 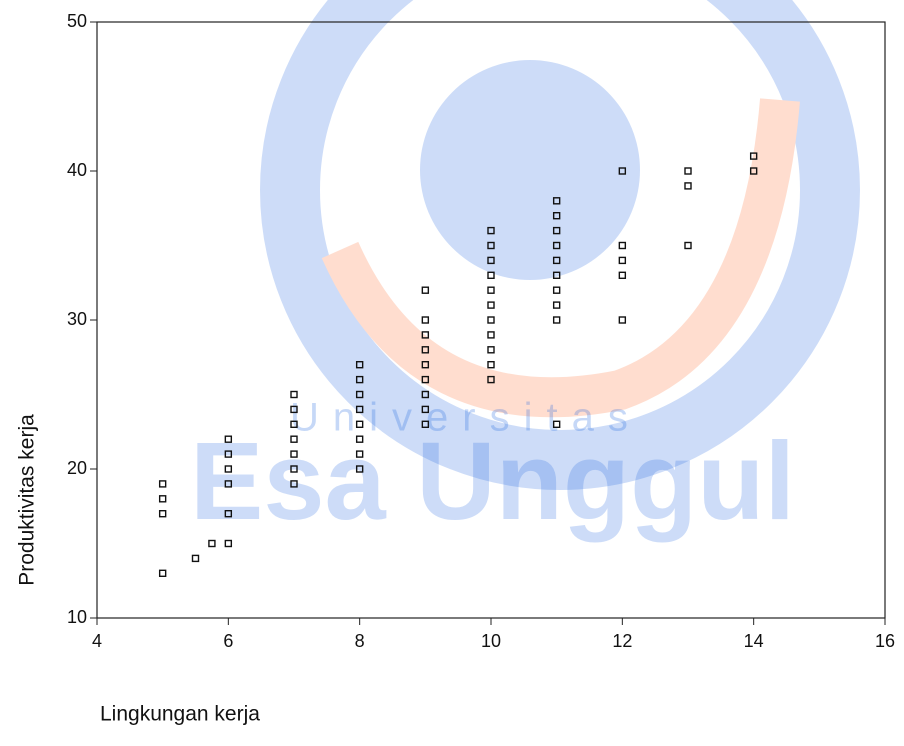 I want to click on x-tick-label: 8, so click(x=360, y=641).